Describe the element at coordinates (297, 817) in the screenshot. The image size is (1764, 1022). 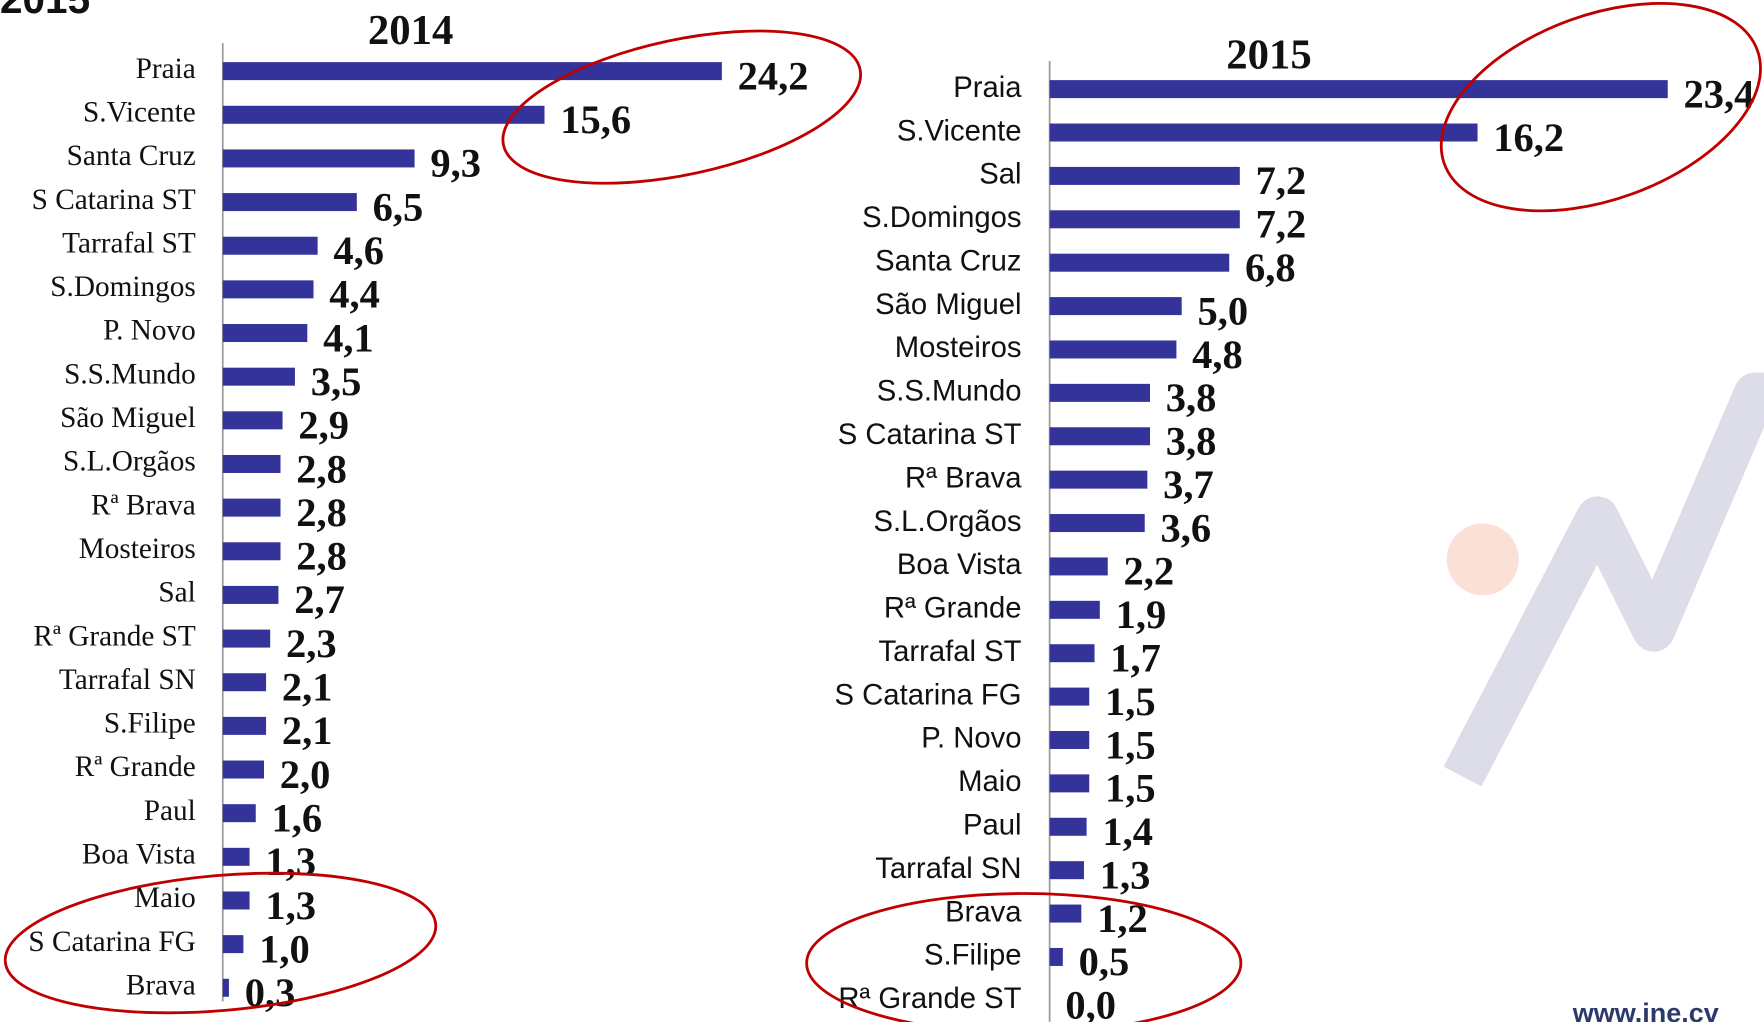
I see `value-label: 1,6` at that location.